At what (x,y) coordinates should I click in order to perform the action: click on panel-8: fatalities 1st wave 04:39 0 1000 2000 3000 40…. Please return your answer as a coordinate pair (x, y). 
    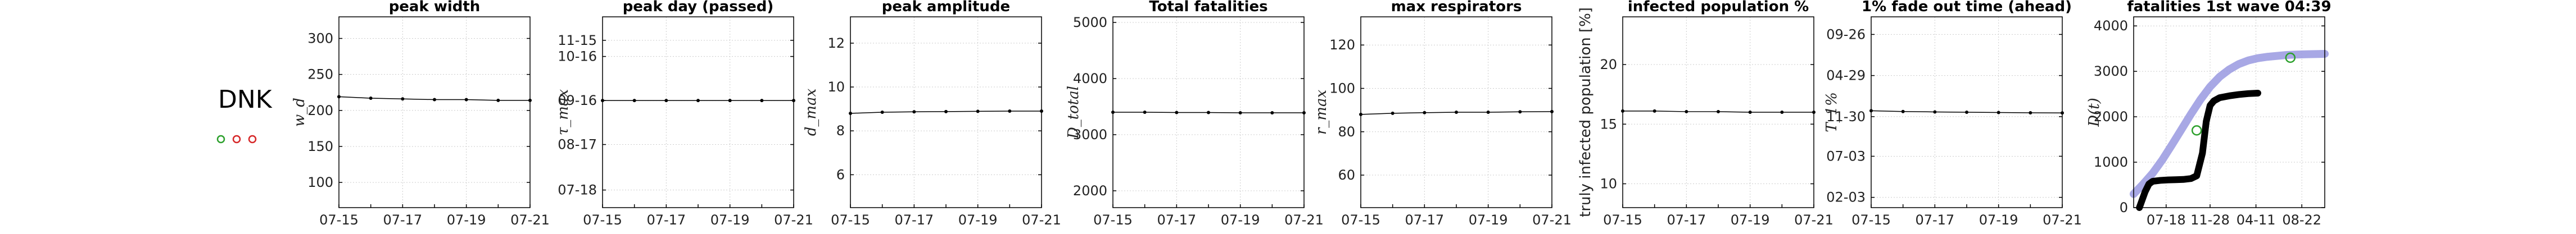
    Looking at the image, I should click on (2208, 114).